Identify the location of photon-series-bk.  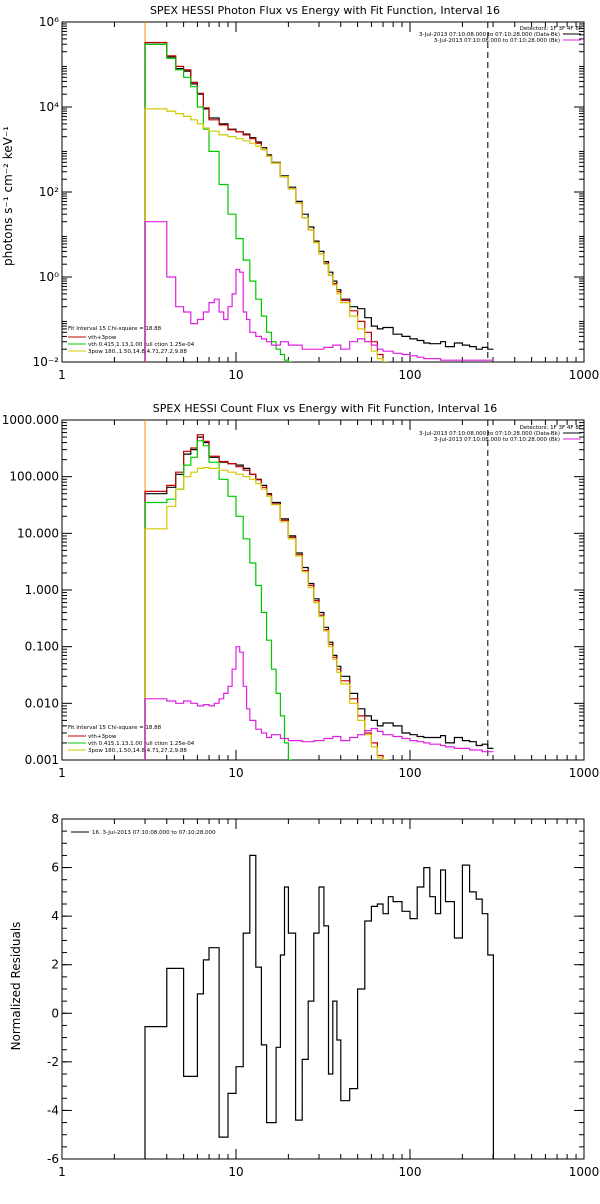
(319, 291).